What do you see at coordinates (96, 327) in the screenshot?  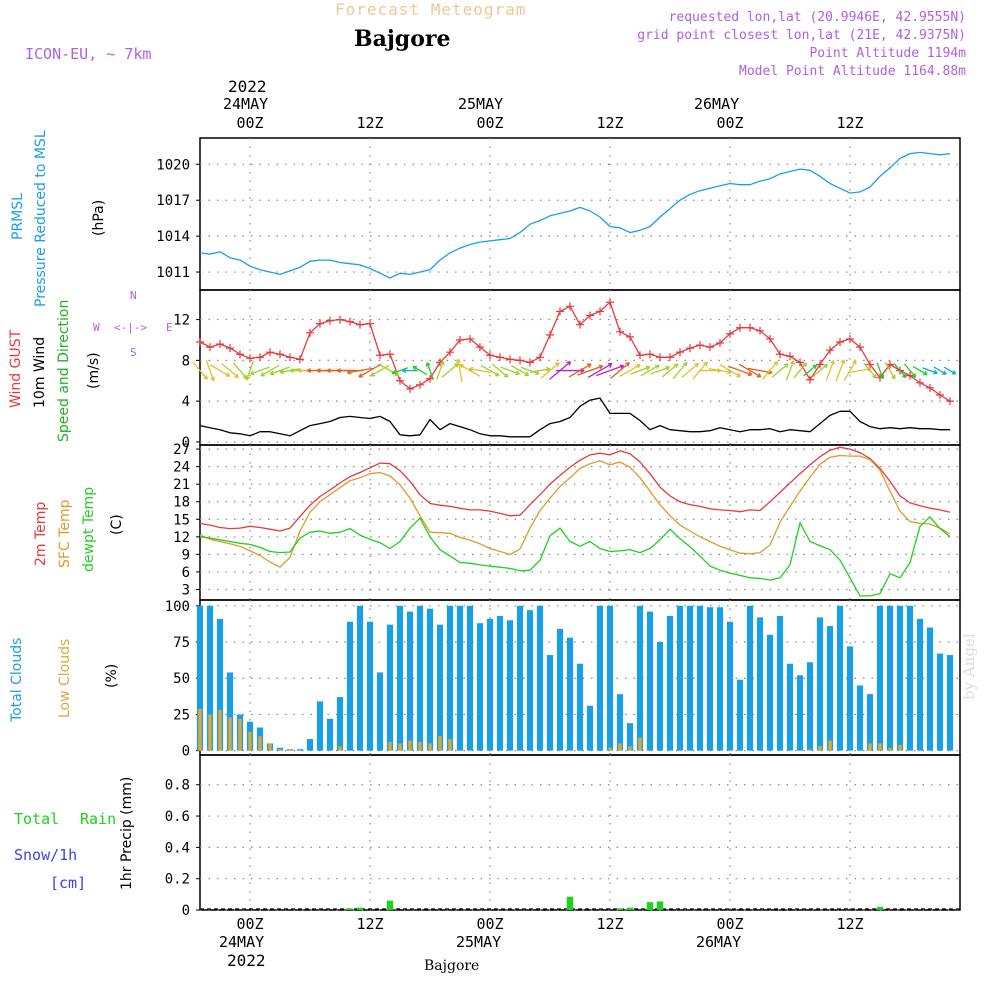 I see `compass-west-label: W` at bounding box center [96, 327].